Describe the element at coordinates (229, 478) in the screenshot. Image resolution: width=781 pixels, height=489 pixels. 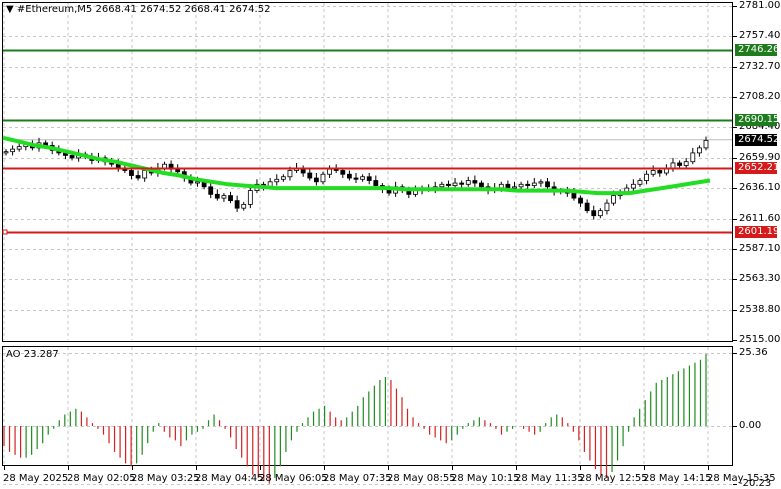
I see `time-label: 28 May 04:45` at that location.